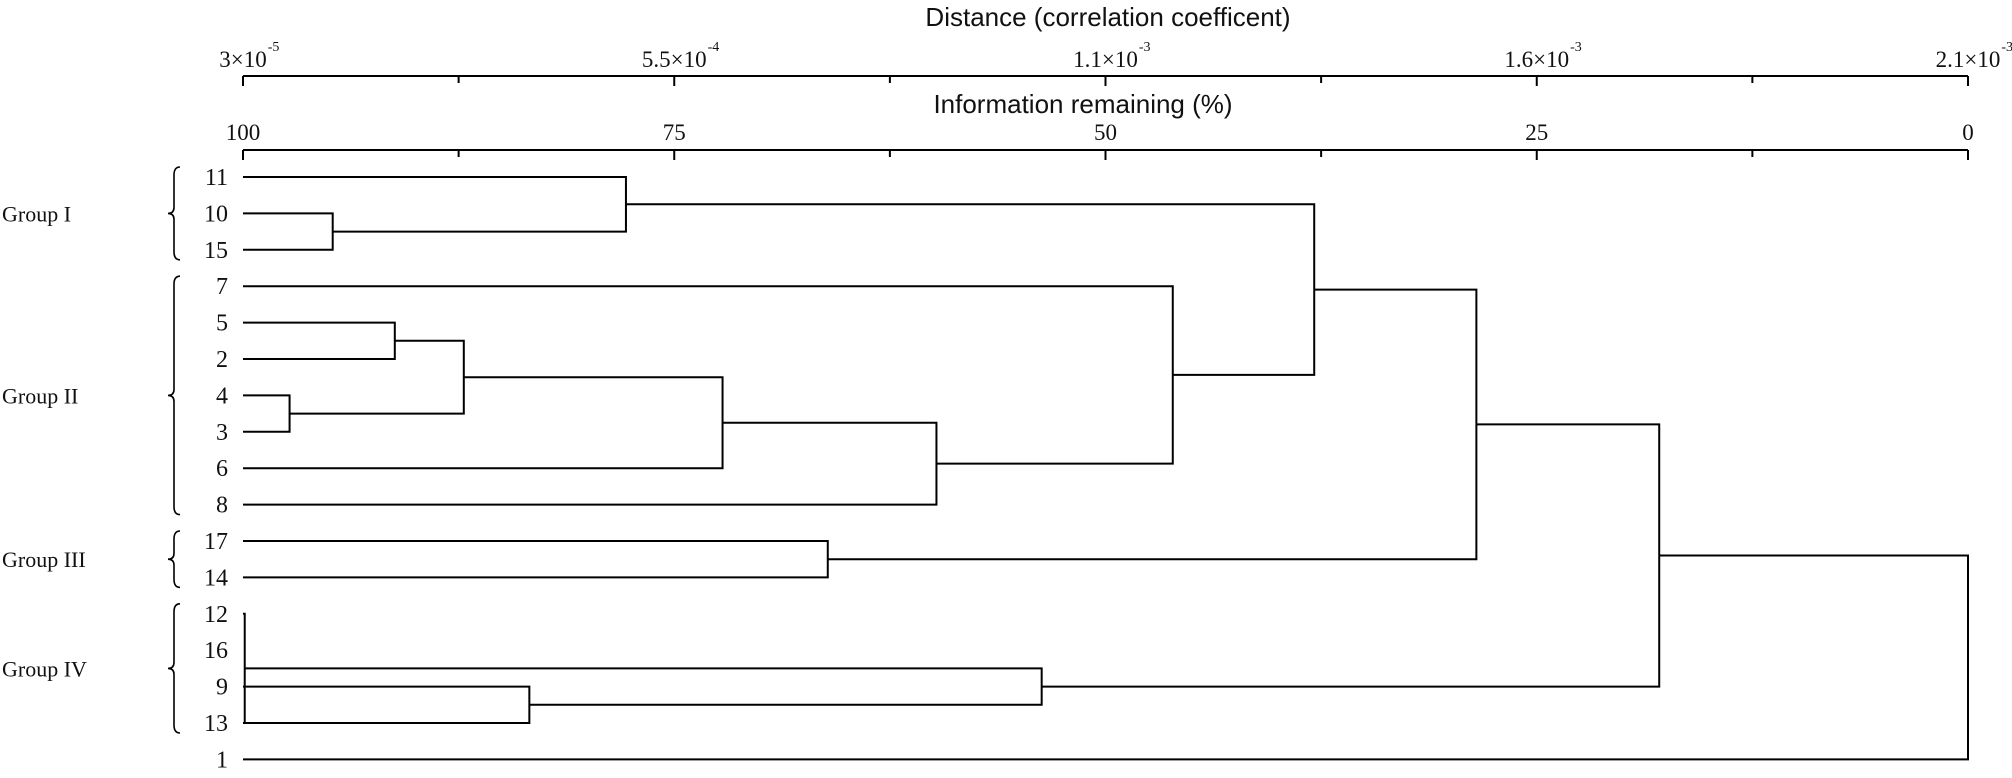 This screenshot has width=2012, height=778. I want to click on distance-tick-mantissa: 1.6×10, so click(1536, 59).